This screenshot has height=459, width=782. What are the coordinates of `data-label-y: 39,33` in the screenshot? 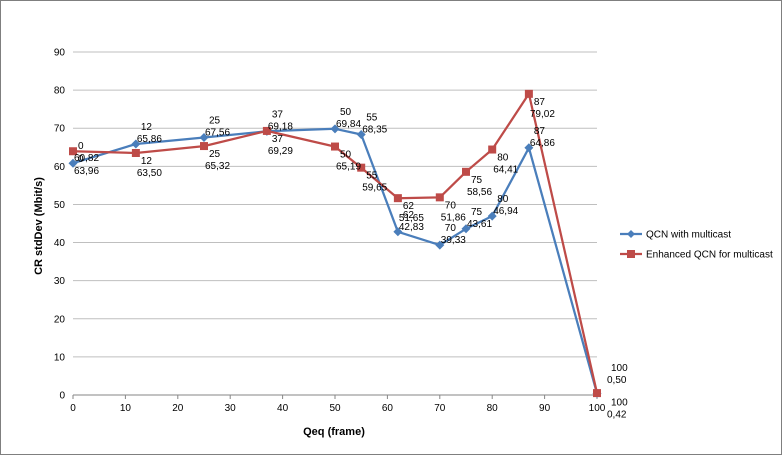 It's located at (453, 240).